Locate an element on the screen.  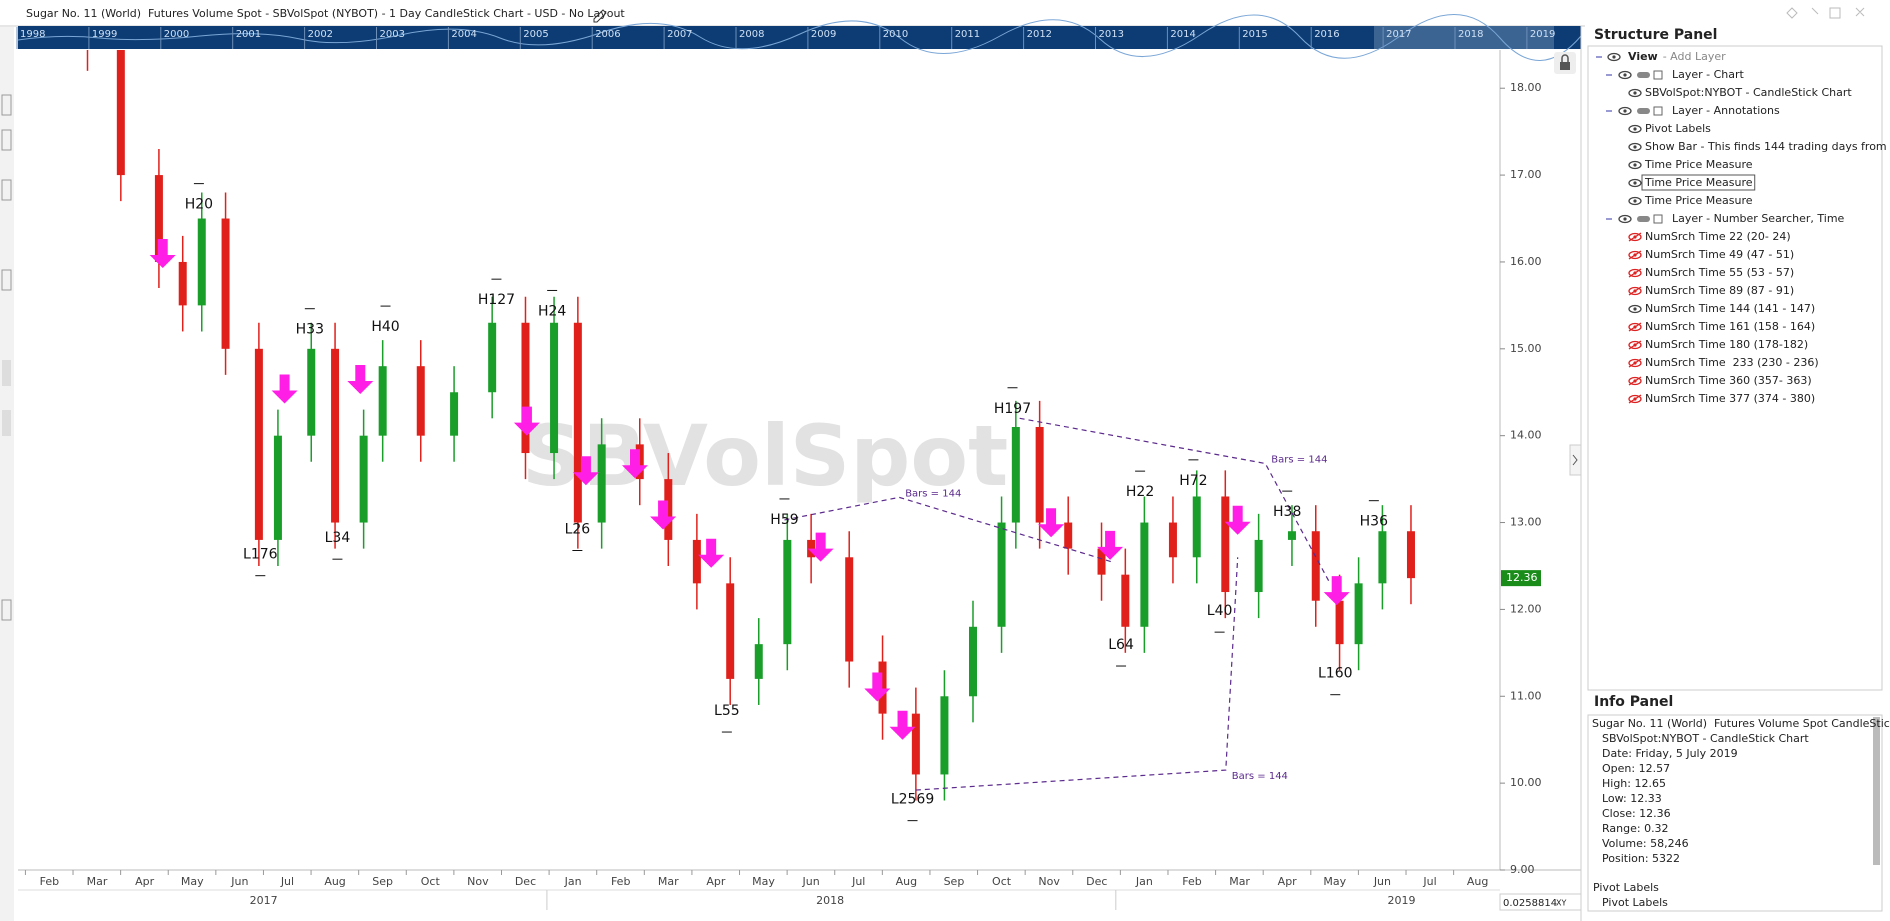
xy-mode: XY is located at coordinates (1561, 903).